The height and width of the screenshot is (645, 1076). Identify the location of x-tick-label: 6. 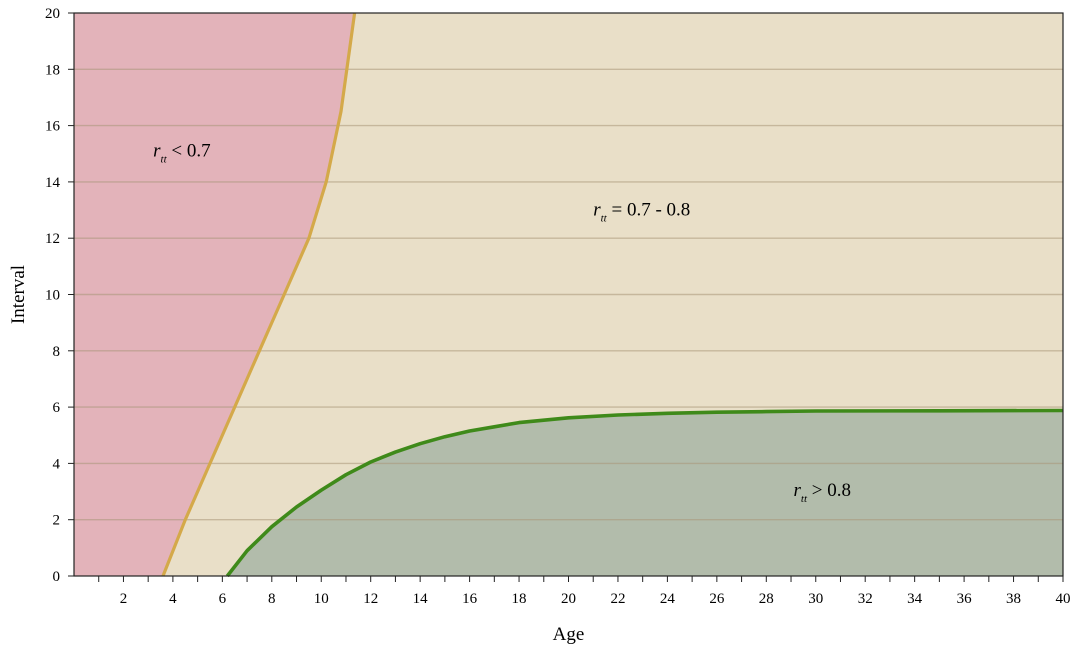
(223, 599).